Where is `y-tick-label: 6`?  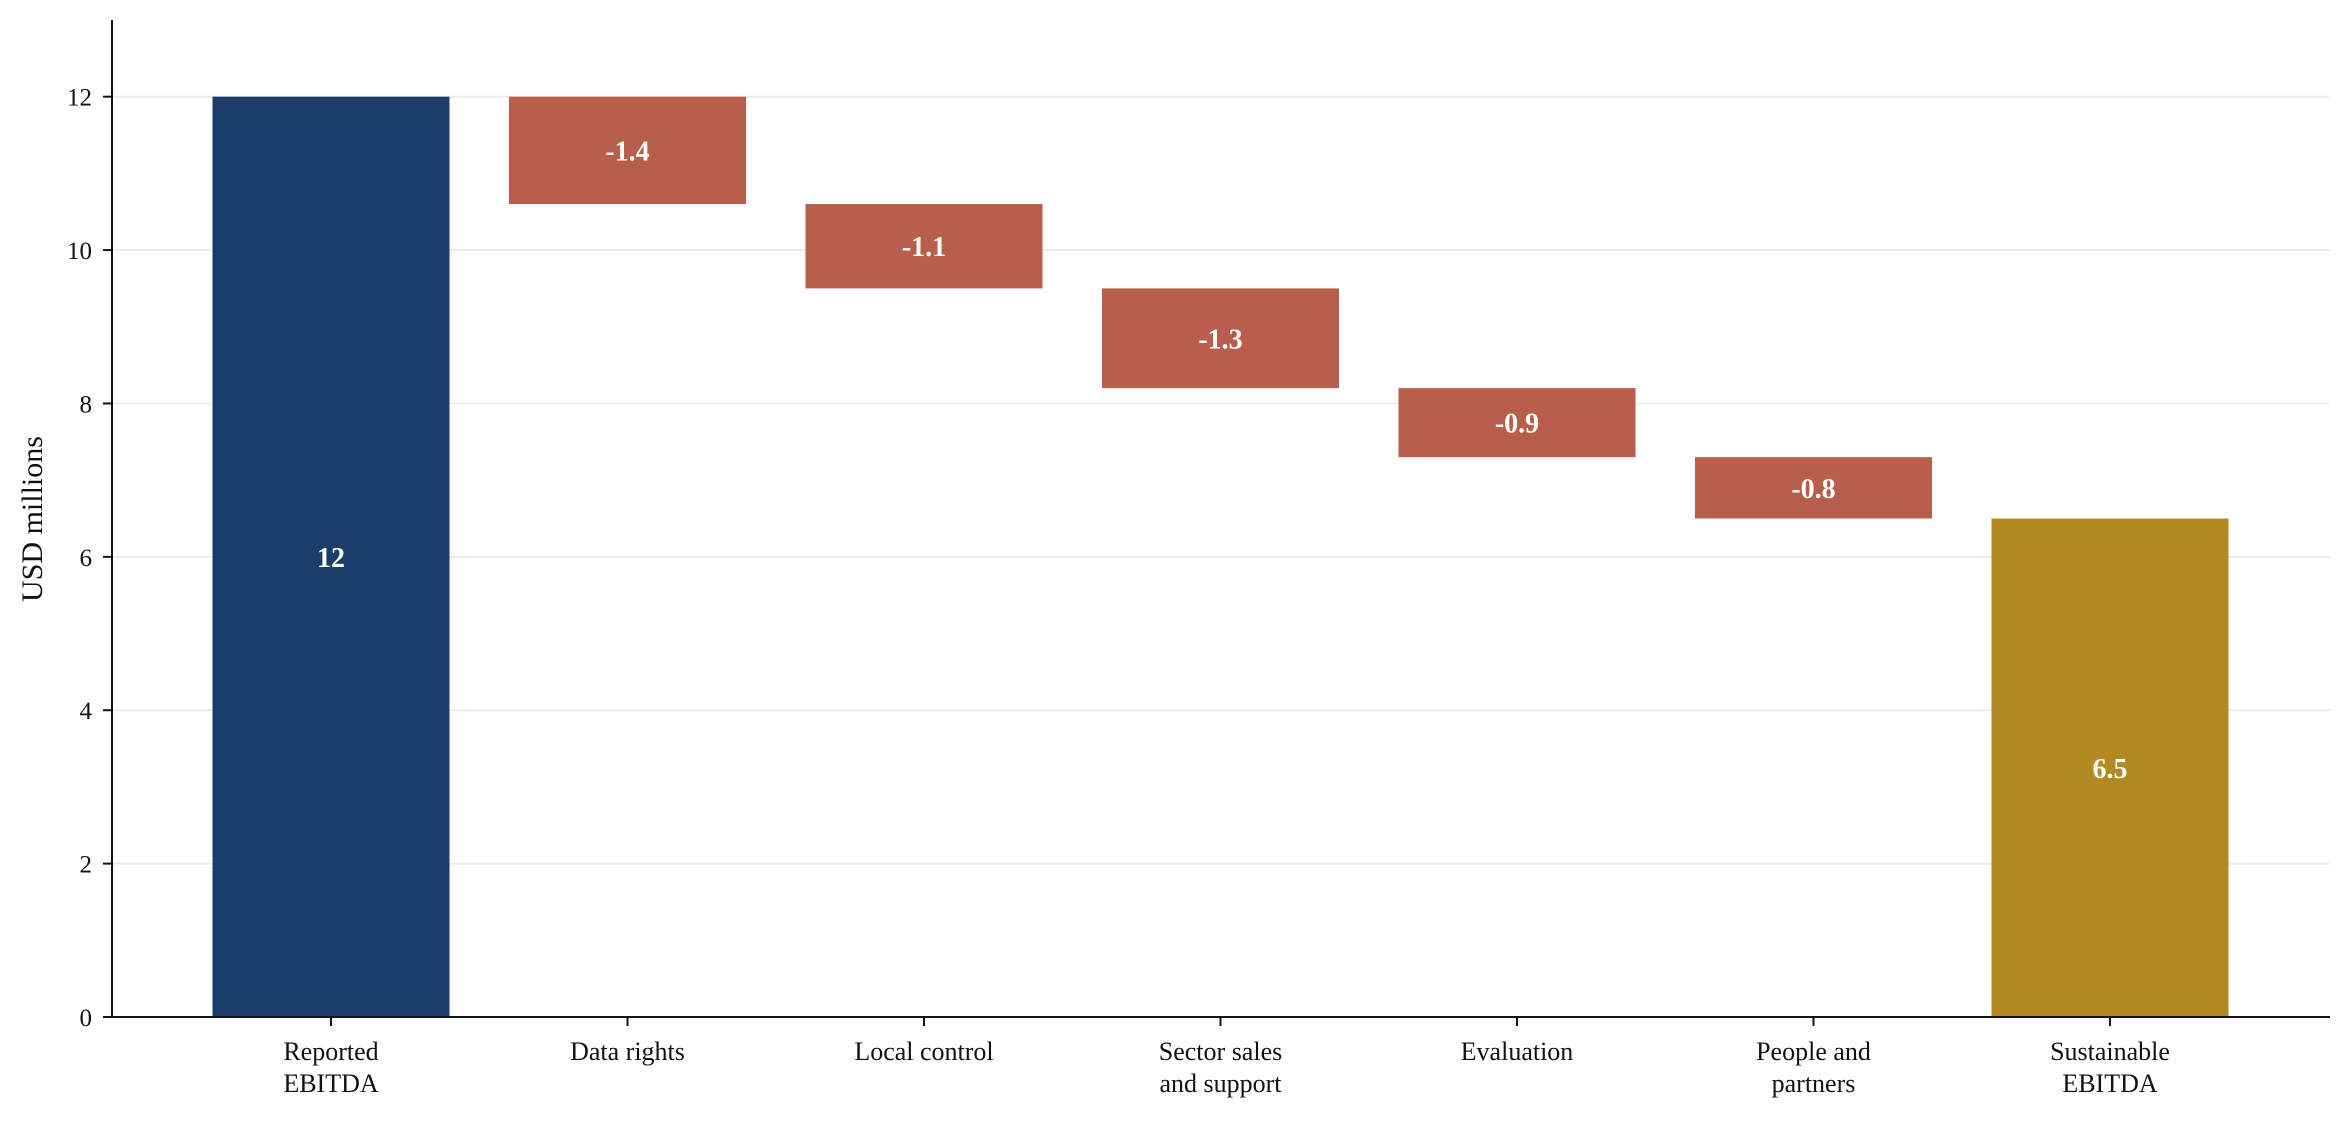 y-tick-label: 6 is located at coordinates (86, 558).